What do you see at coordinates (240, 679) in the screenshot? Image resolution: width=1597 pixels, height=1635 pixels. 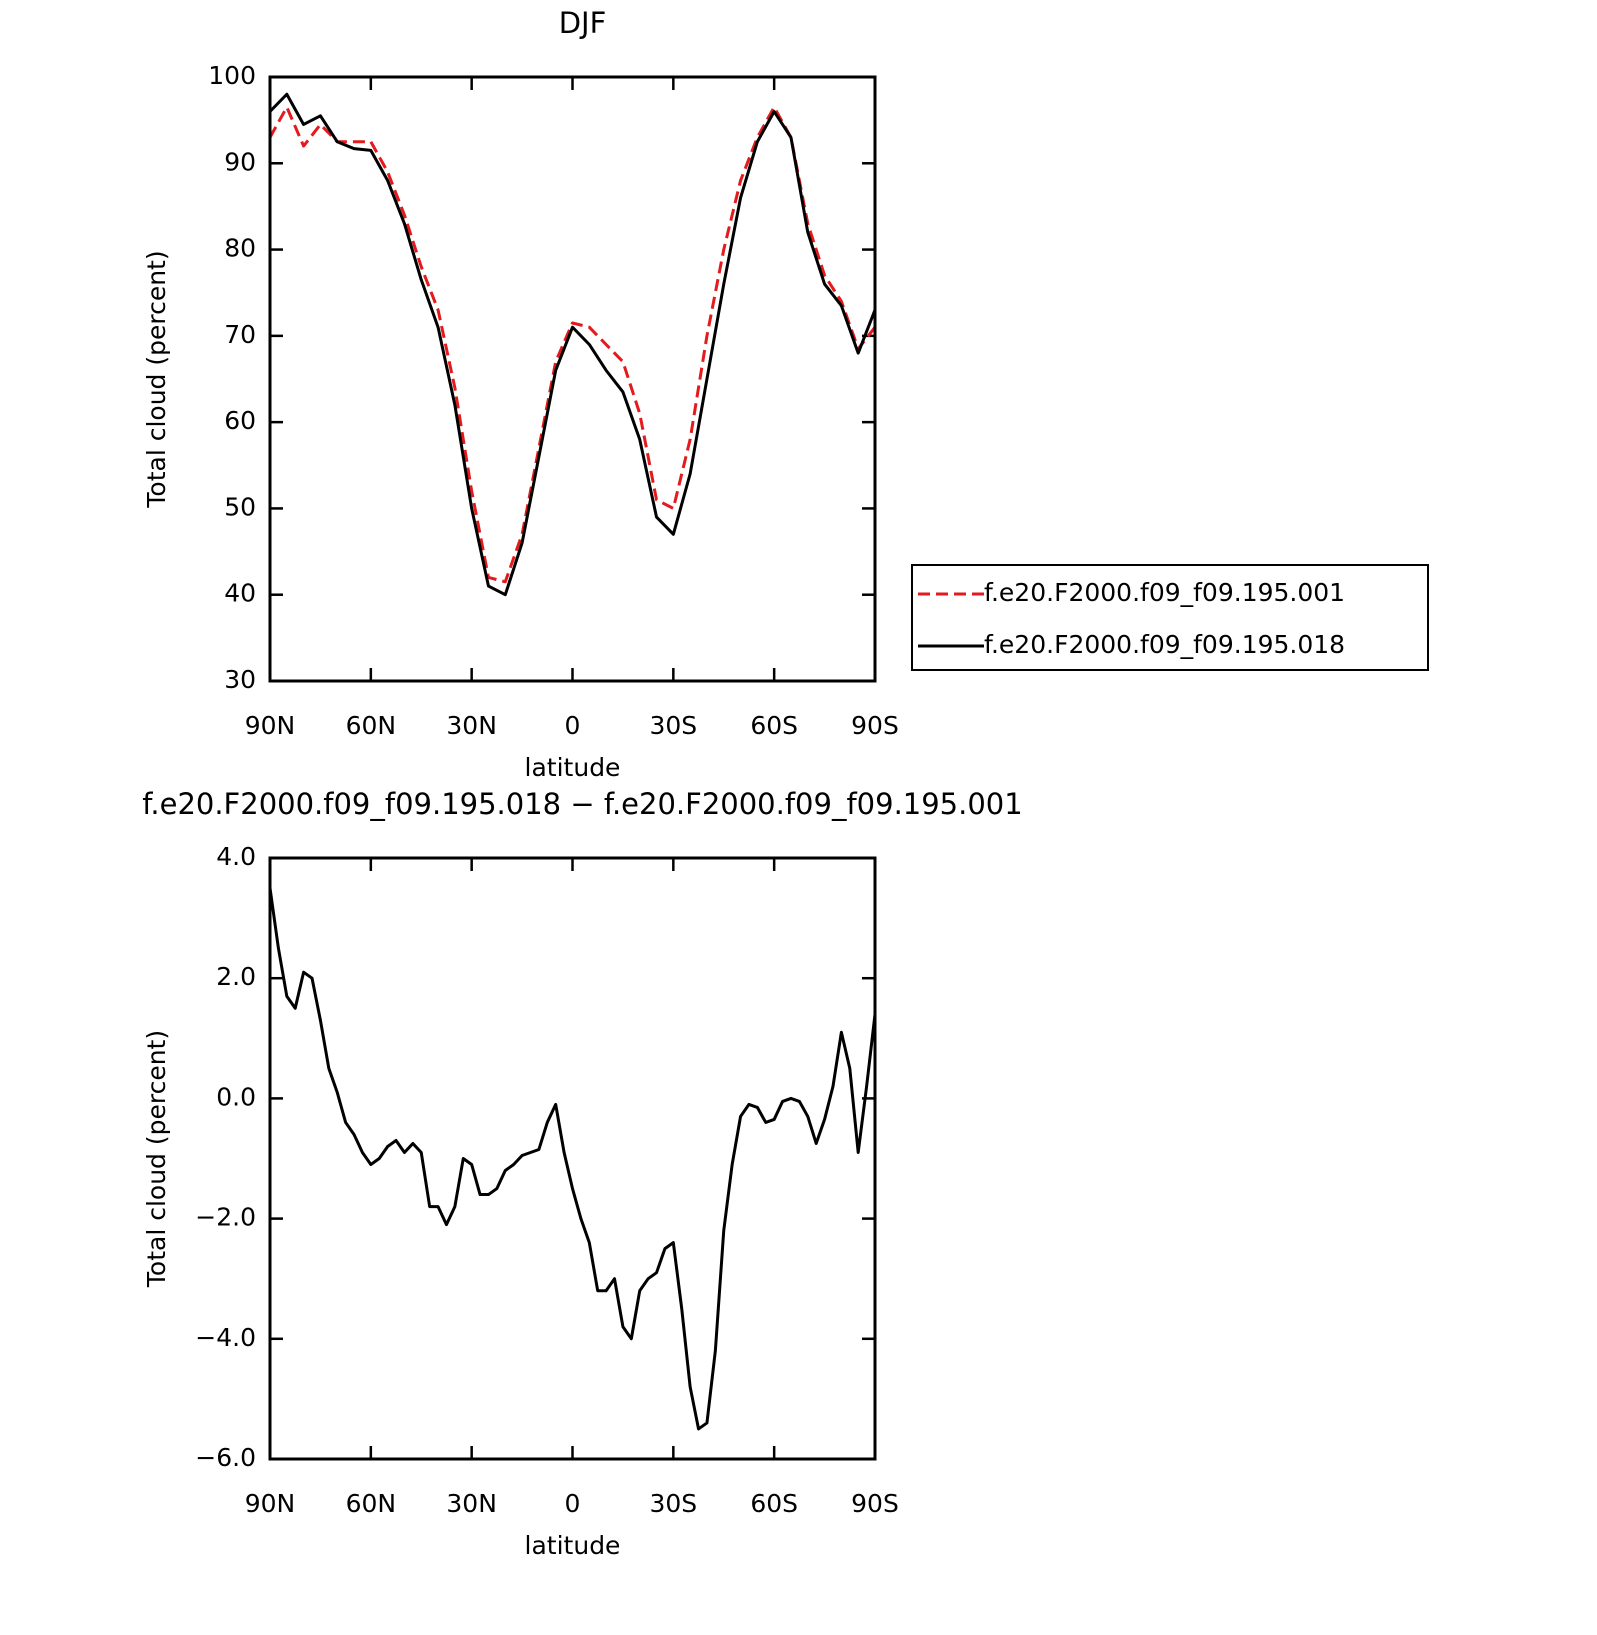 I see `y-tick-label: 30` at bounding box center [240, 679].